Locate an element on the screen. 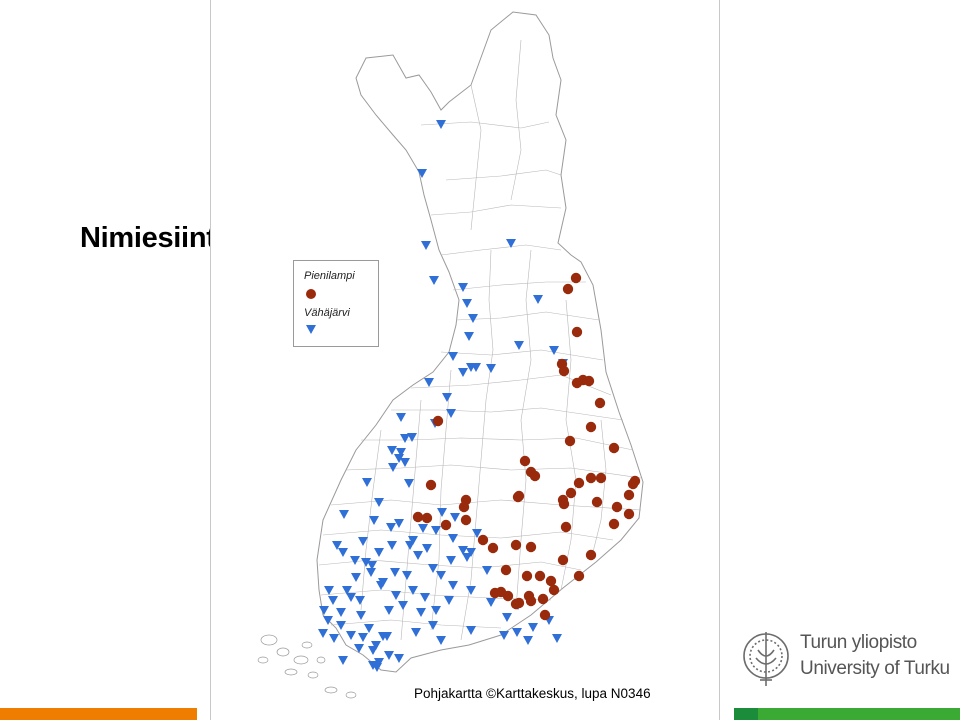 The image size is (960, 720). university-name-en: University of Turku is located at coordinates (875, 668).